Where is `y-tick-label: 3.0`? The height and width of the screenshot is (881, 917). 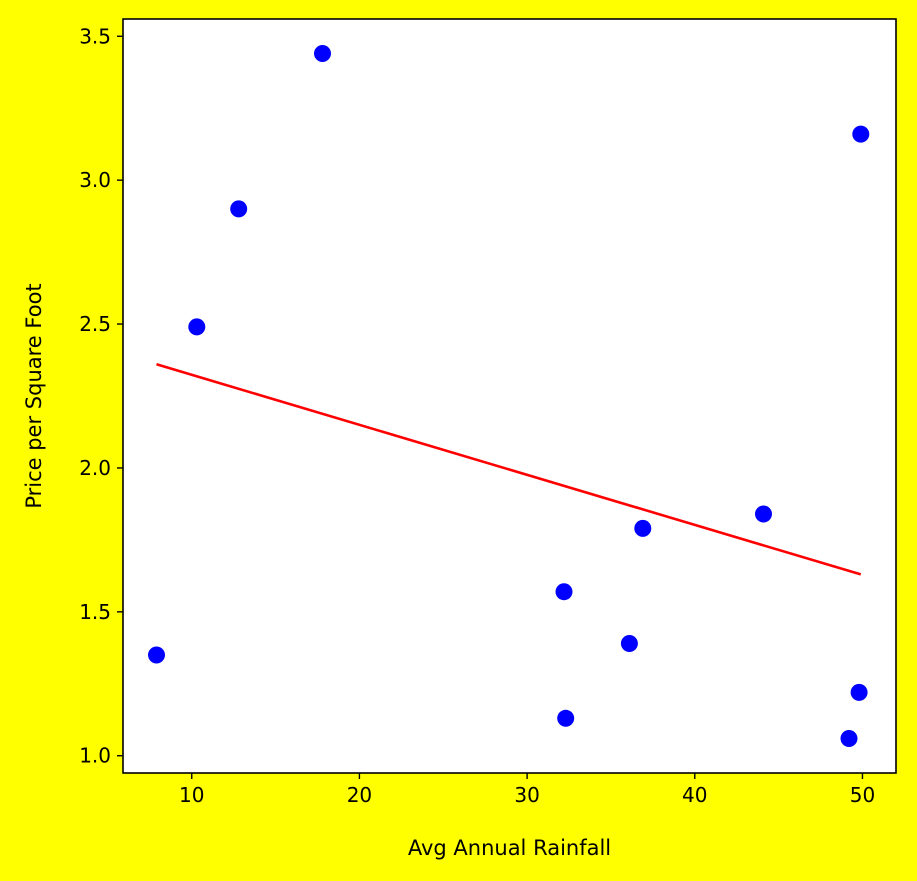 y-tick-label: 3.0 is located at coordinates (95, 180).